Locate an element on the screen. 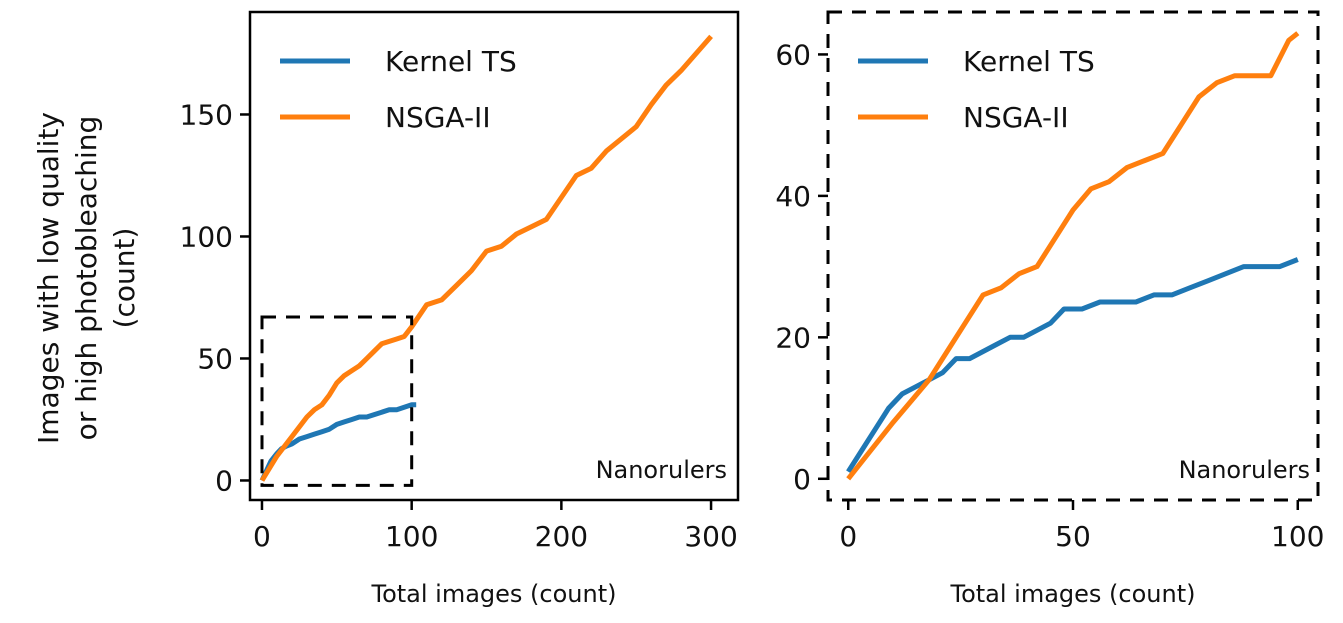 Image resolution: width=1343 pixels, height=623 pixels. left-y-tick-label: 150 is located at coordinates (206, 114).